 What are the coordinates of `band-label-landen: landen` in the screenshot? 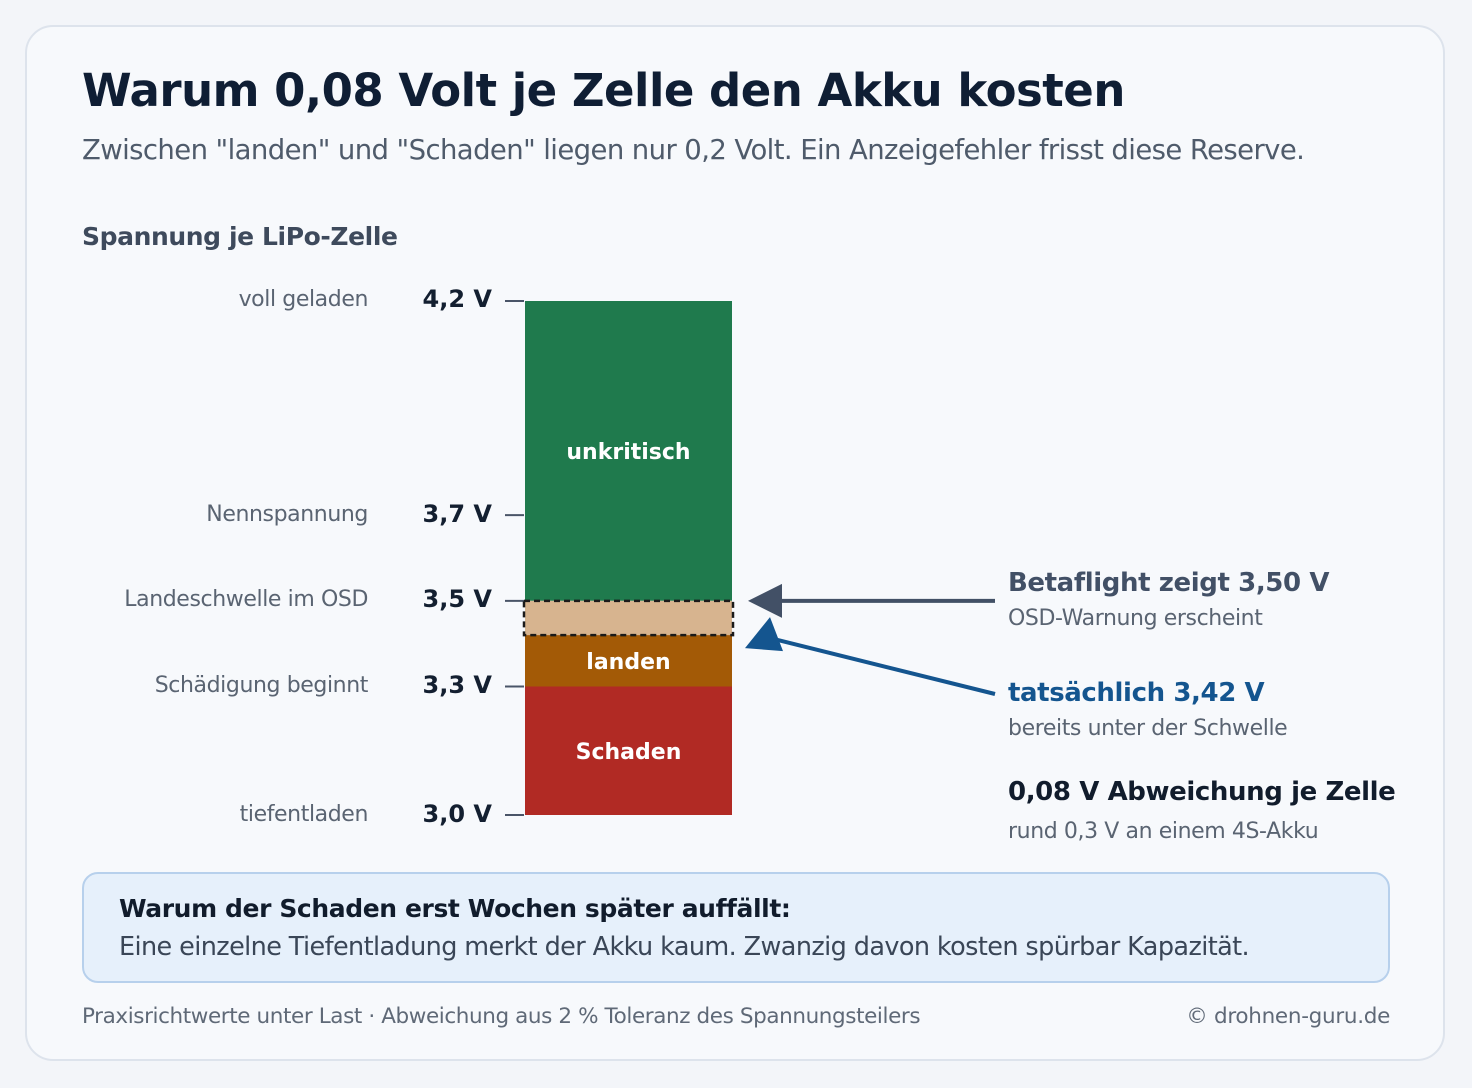 It's located at (628, 662).